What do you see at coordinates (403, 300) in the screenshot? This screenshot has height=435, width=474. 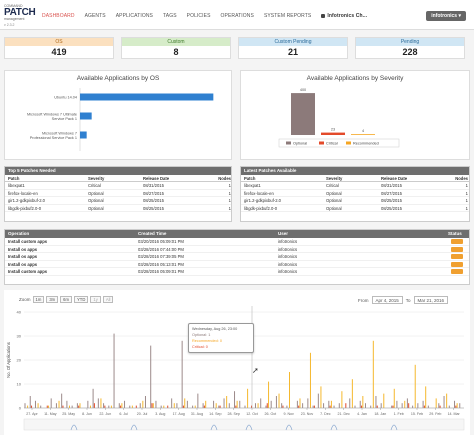 I see `date-range: From Apr 4, 2015 To Mar 21, 2016` at bounding box center [403, 300].